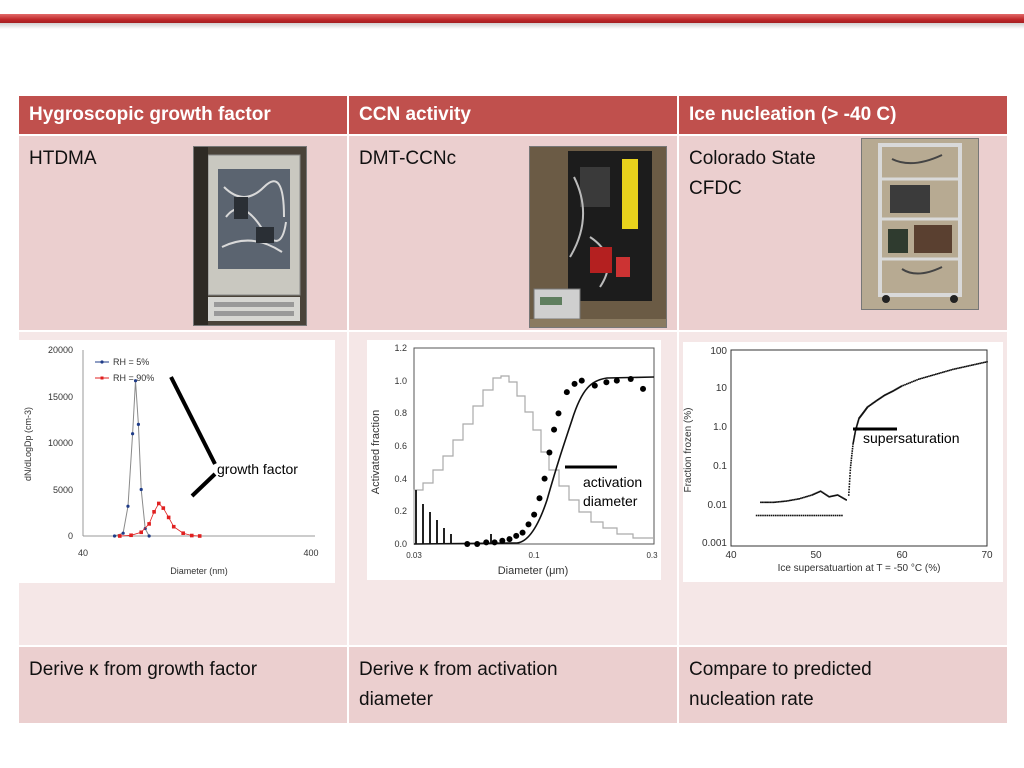 The image size is (1024, 768). I want to click on ice-ytick-1: 0.01, so click(718, 505).